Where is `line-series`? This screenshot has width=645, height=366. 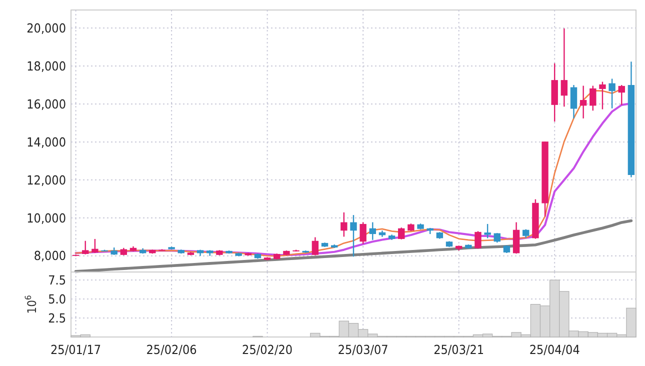 line-series is located at coordinates (353, 246).